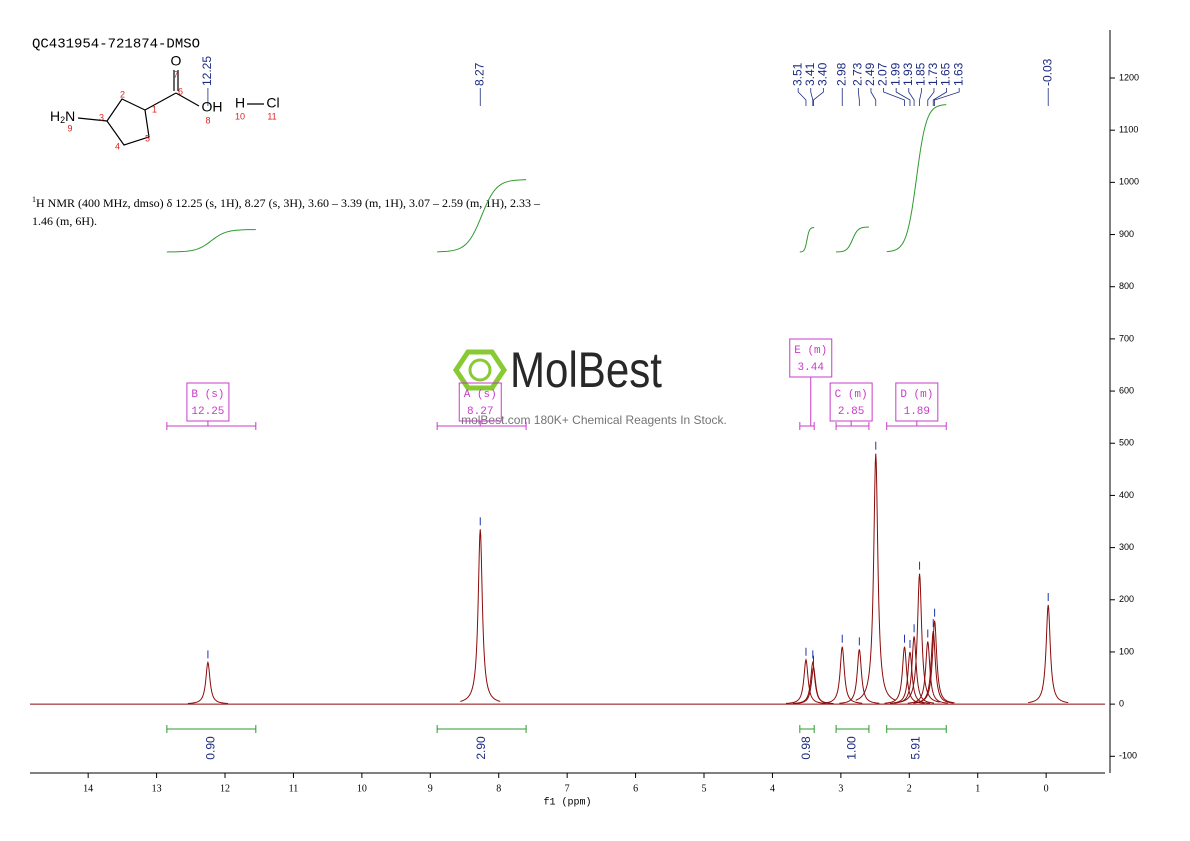 Image resolution: width=1190 pixels, height=841 pixels. What do you see at coordinates (1126, 286) in the screenshot?
I see `y-tick-label: 800` at bounding box center [1126, 286].